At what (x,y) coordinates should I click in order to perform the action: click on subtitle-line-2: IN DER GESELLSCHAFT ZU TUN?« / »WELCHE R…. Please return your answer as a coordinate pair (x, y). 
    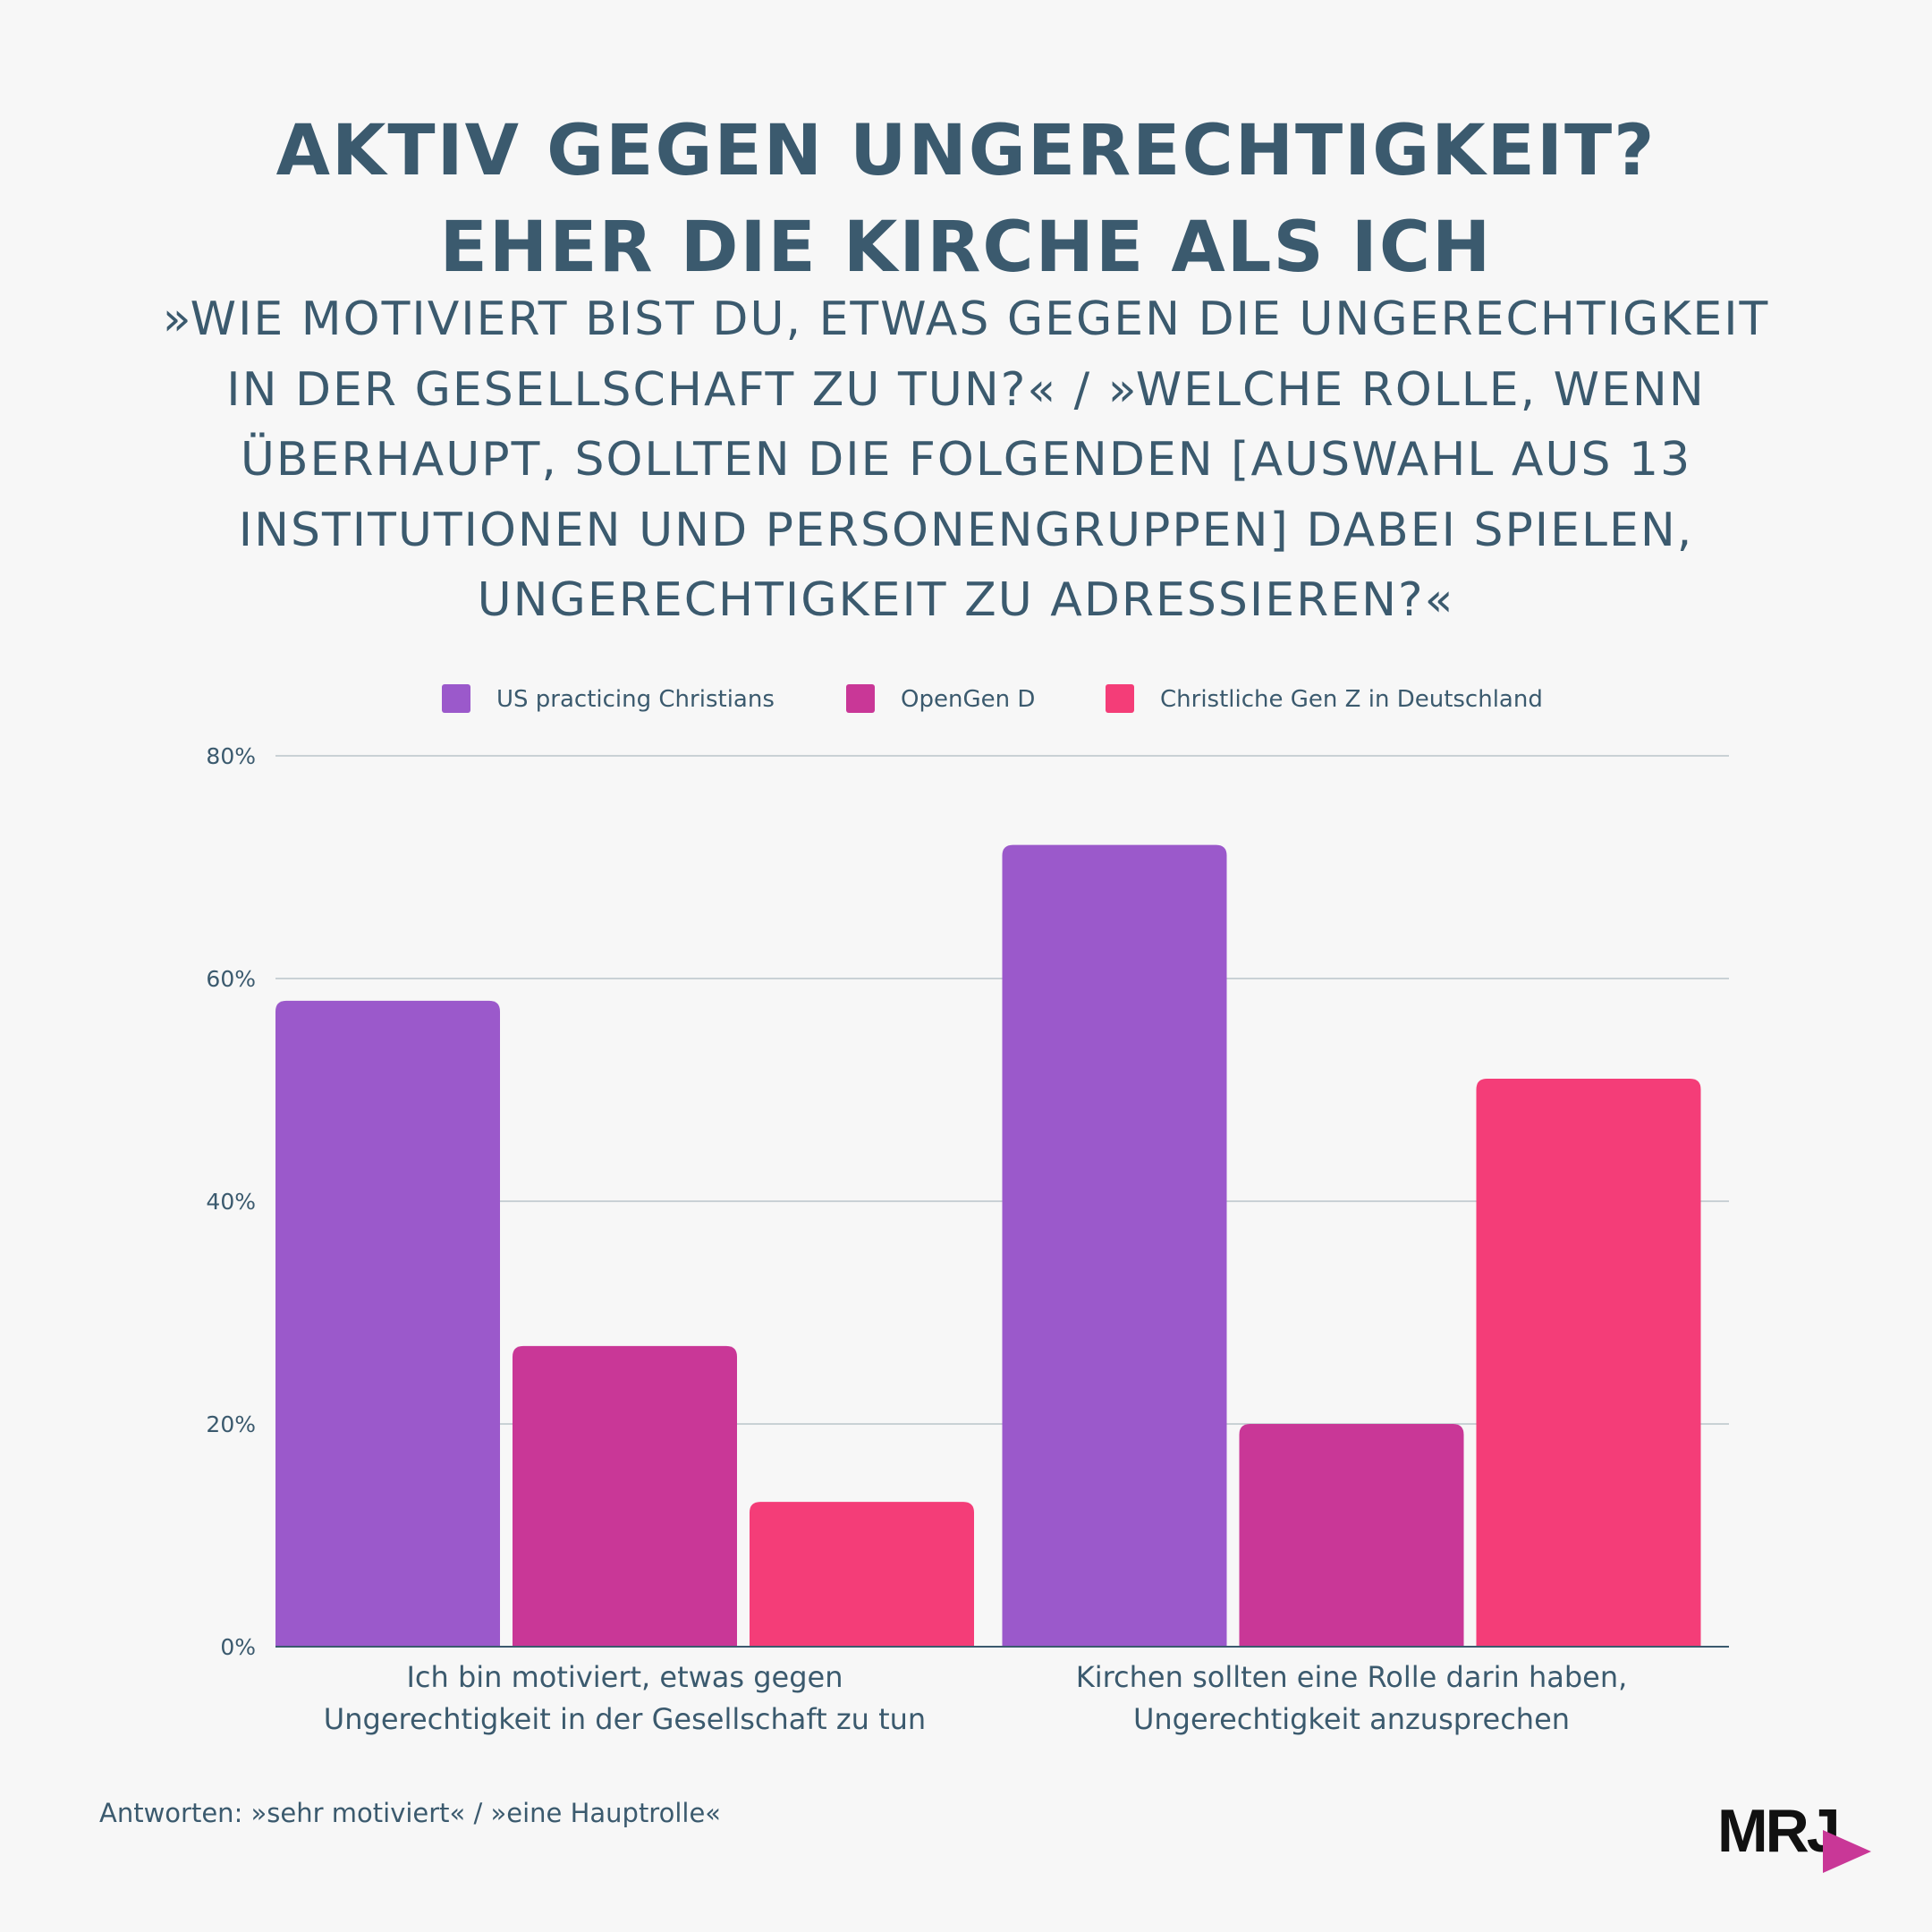
    Looking at the image, I should click on (966, 389).